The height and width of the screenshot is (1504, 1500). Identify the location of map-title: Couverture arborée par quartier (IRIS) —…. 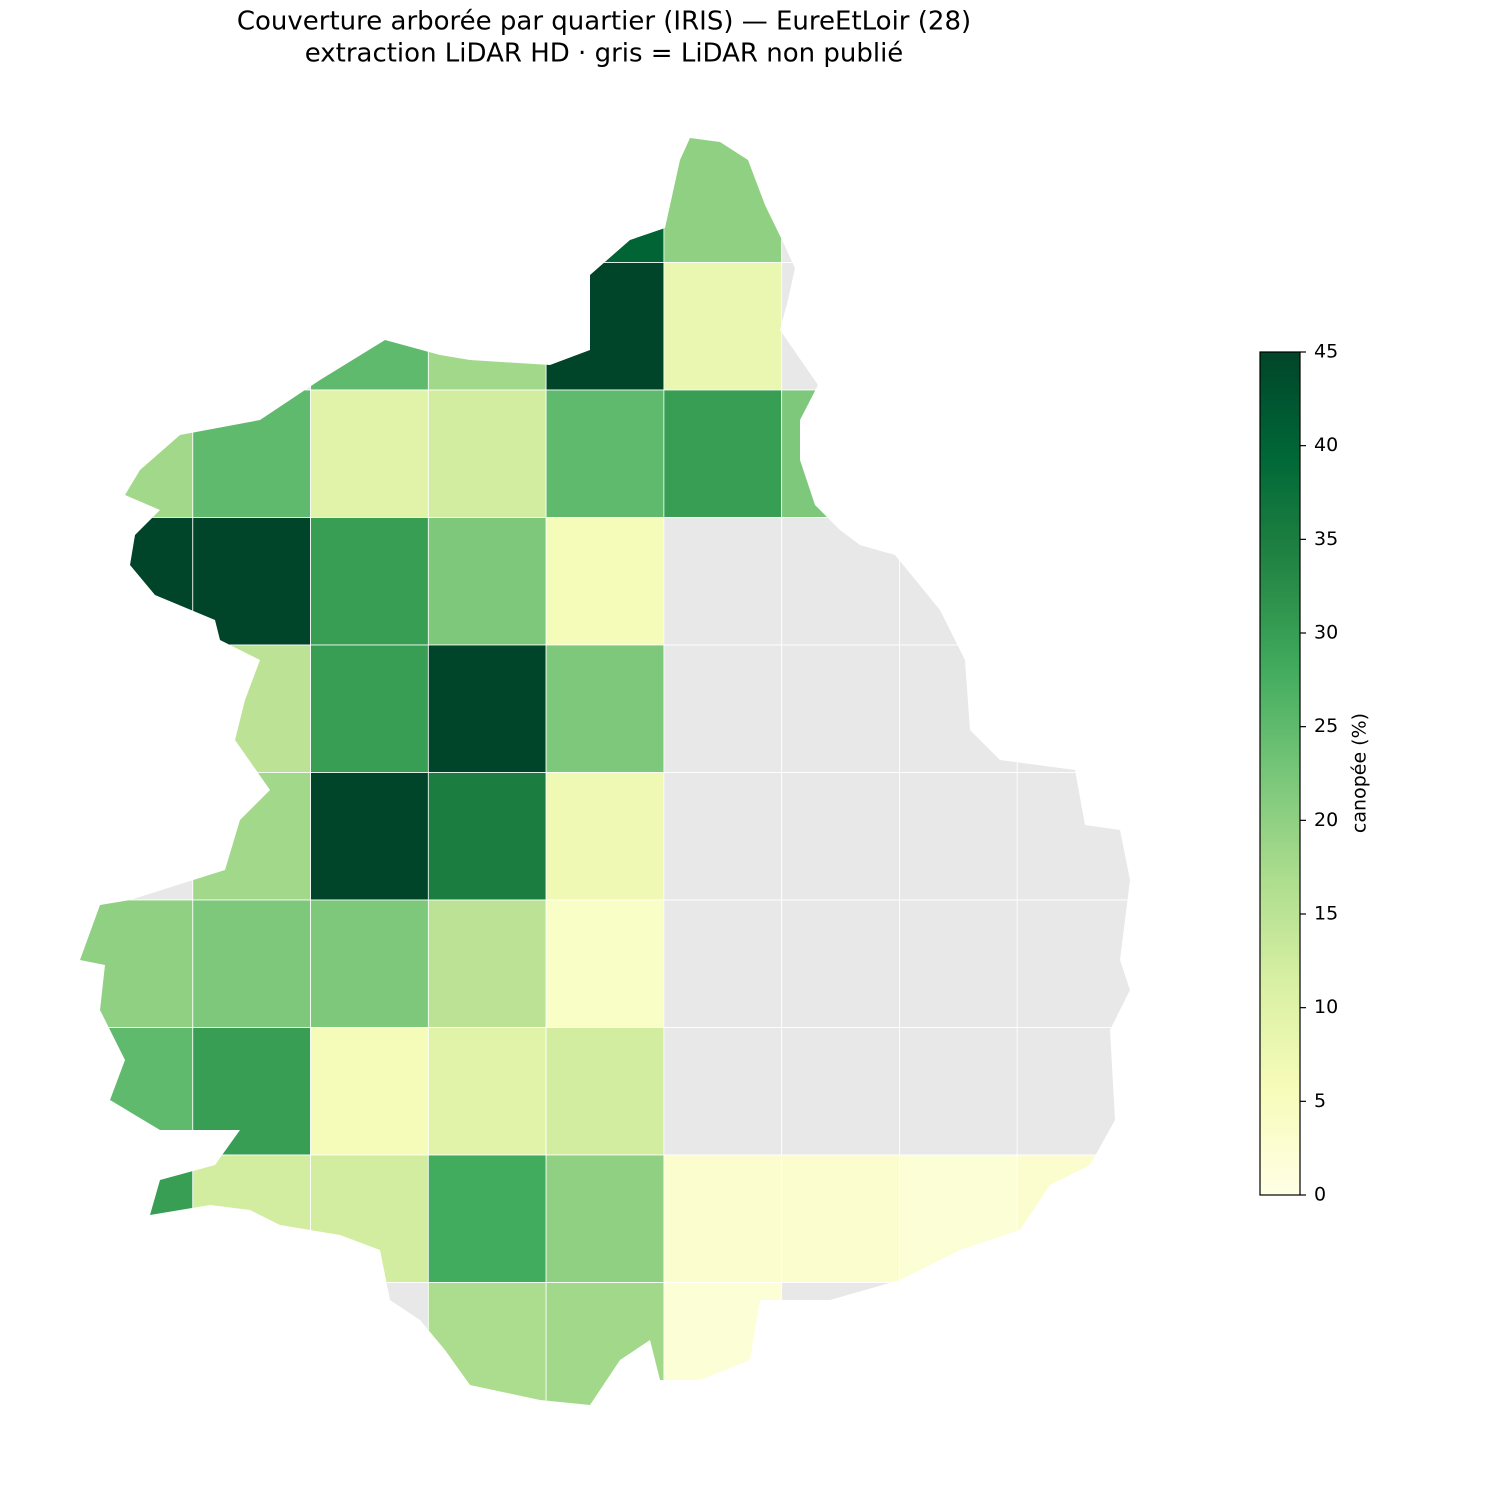
(604, 22).